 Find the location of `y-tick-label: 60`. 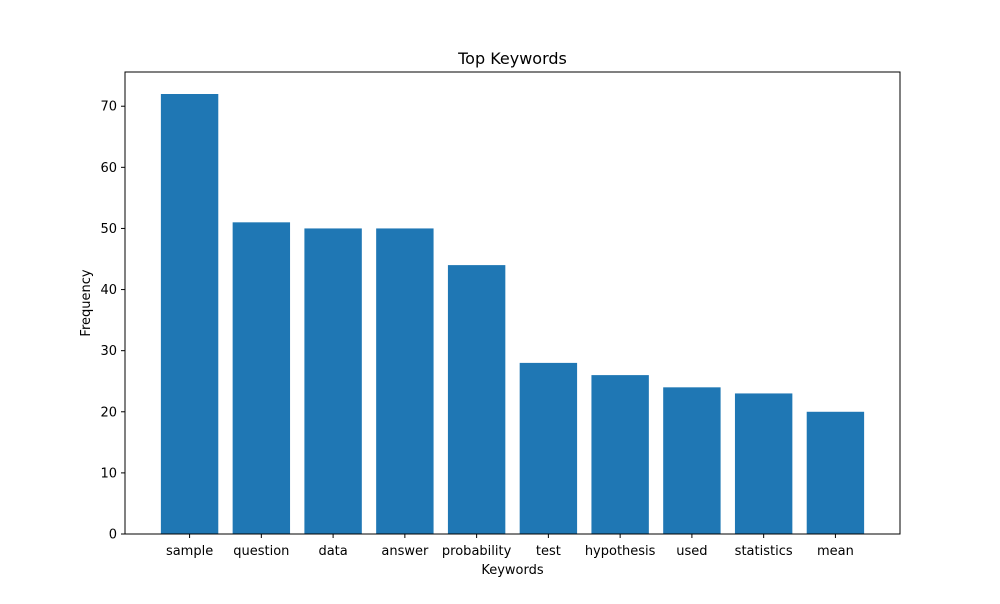

y-tick-label: 60 is located at coordinates (108, 168).